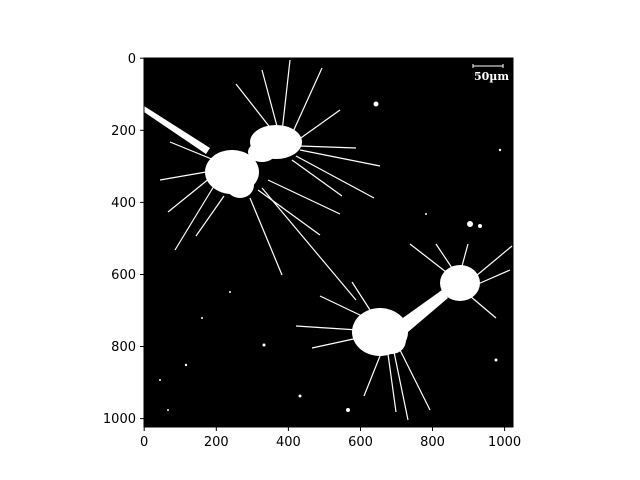 This screenshot has height=480, width=640. What do you see at coordinates (119, 419) in the screenshot?
I see `y-tick-label: 1000` at bounding box center [119, 419].